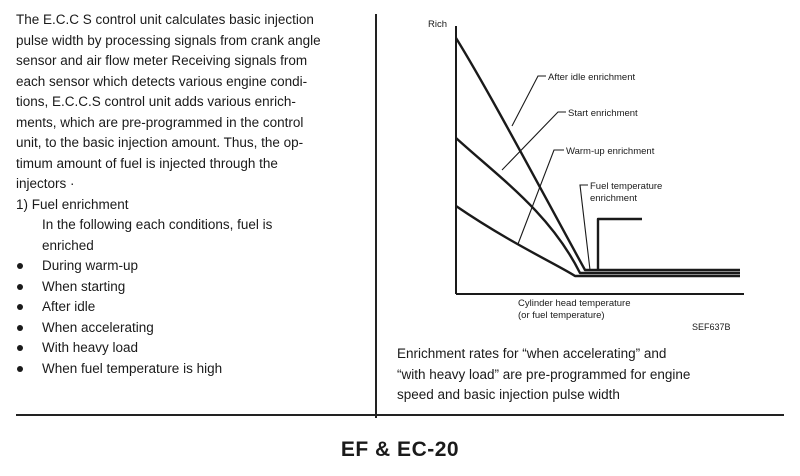  I want to click on x-axis-label: Cylinder head temperature, so click(574, 303).